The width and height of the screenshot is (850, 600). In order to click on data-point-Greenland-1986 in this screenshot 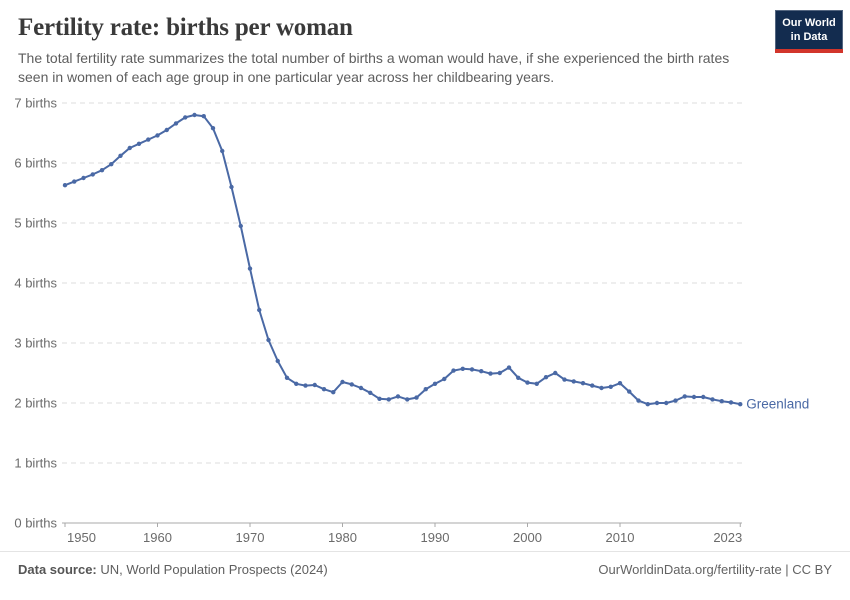, I will do `click(398, 396)`.